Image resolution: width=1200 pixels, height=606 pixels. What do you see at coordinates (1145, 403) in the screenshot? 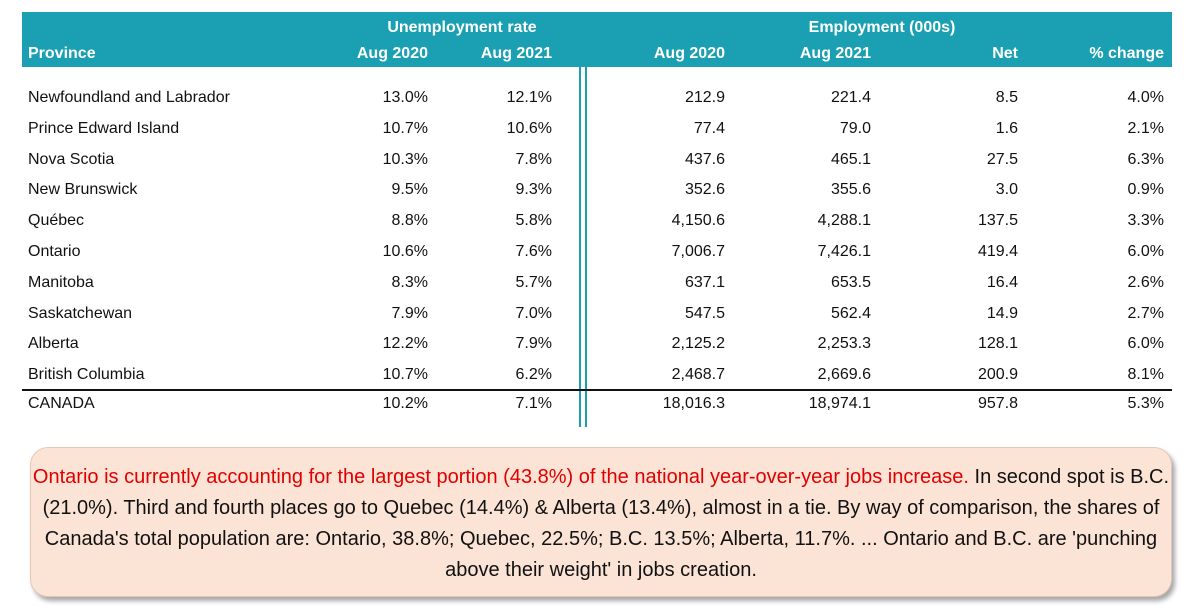
I see `cell-pct: 5.3%` at bounding box center [1145, 403].